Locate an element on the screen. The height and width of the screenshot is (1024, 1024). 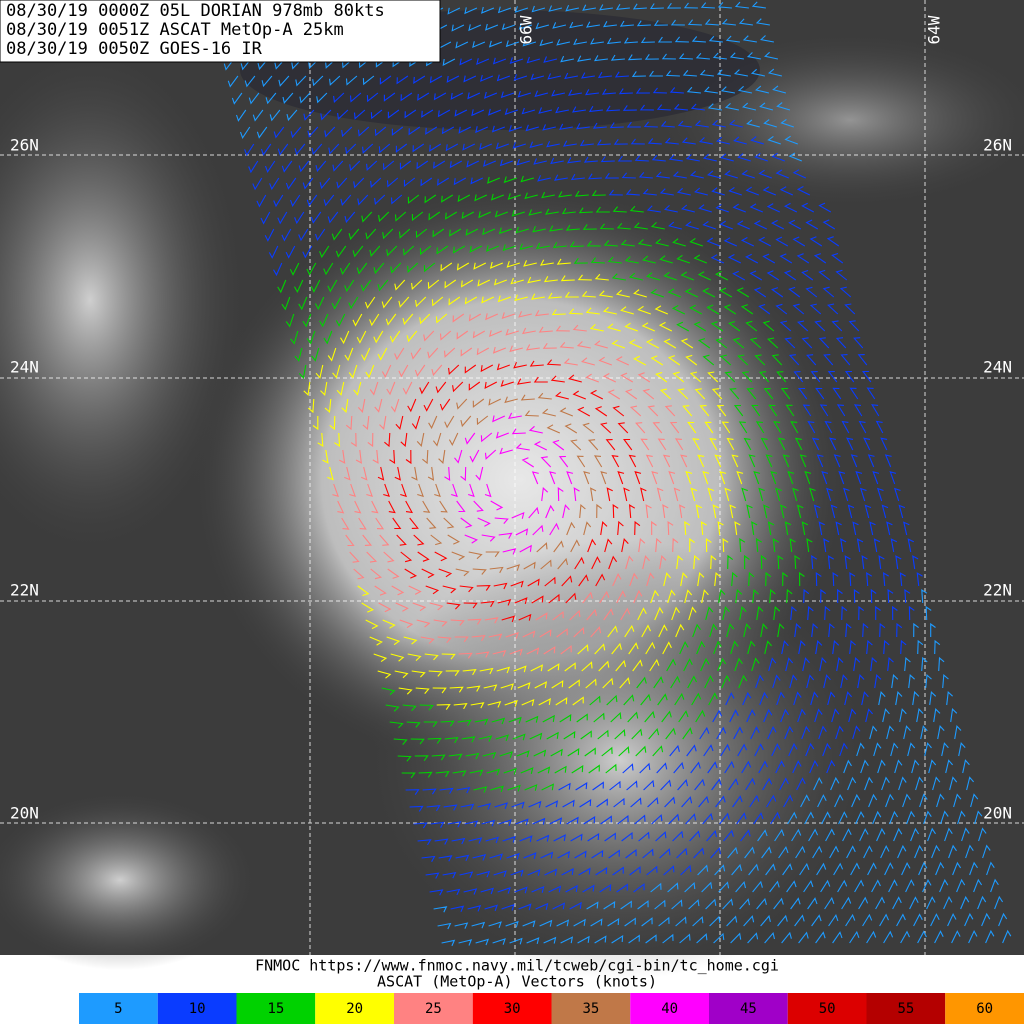
legend-label: 55 is located at coordinates (905, 1009).